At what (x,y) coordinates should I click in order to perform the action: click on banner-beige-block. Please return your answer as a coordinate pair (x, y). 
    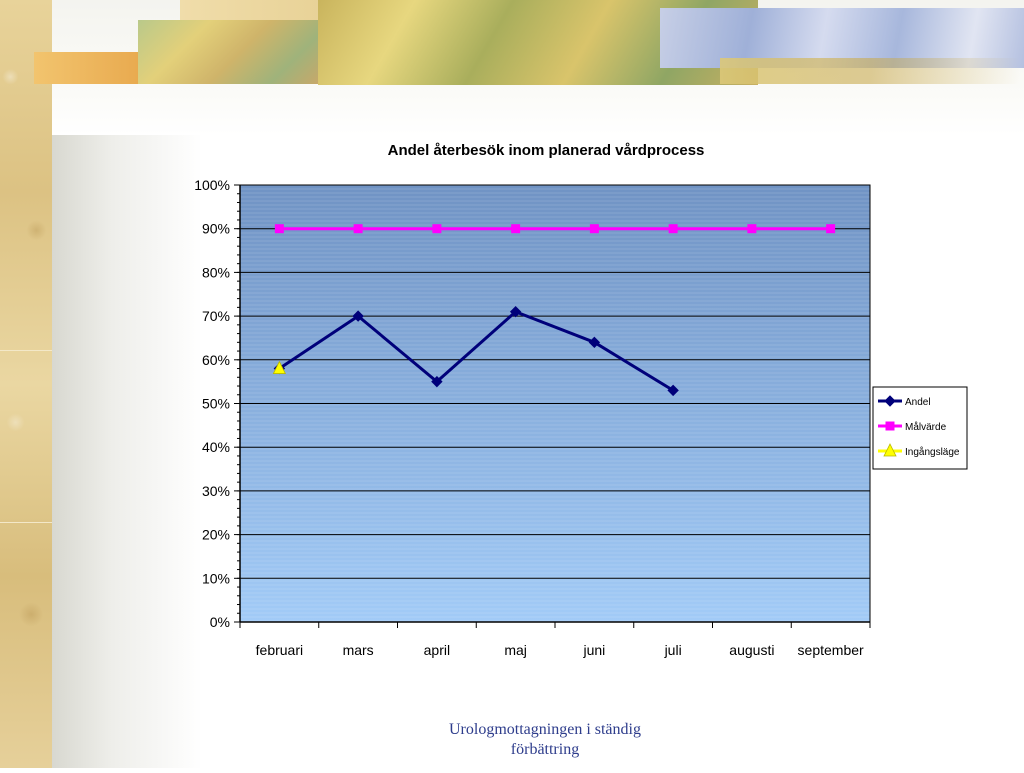
    Looking at the image, I should click on (270, 11).